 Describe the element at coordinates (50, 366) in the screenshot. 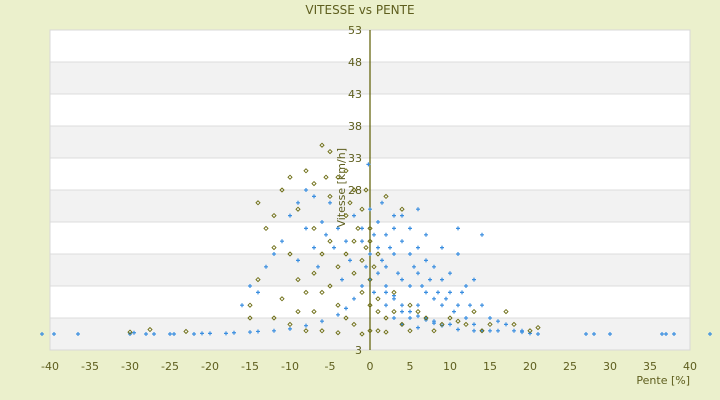

I see `x-tick-label: -40` at that location.